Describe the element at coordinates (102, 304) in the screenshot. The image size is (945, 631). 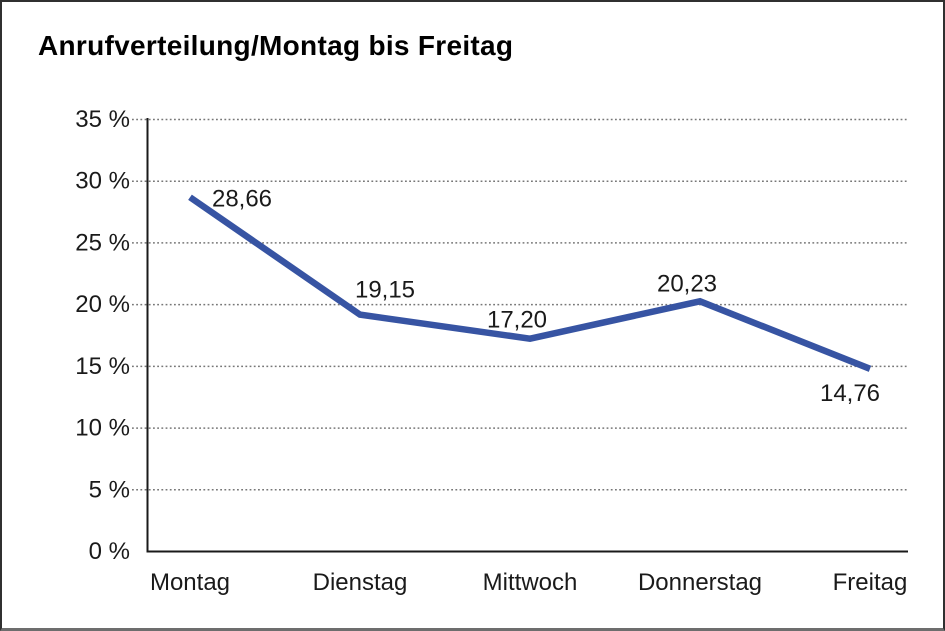
I see `y-tick-label: 20 %` at that location.